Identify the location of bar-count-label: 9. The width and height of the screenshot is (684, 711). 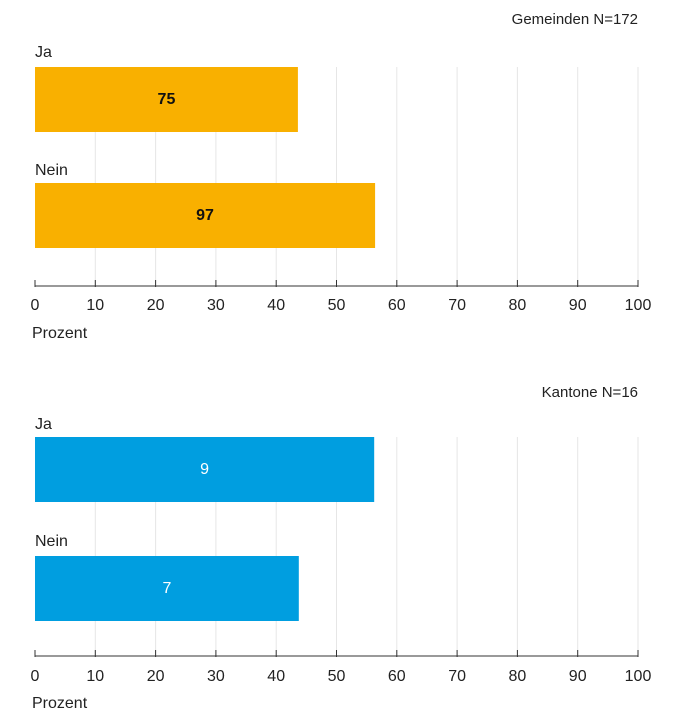
(204, 469).